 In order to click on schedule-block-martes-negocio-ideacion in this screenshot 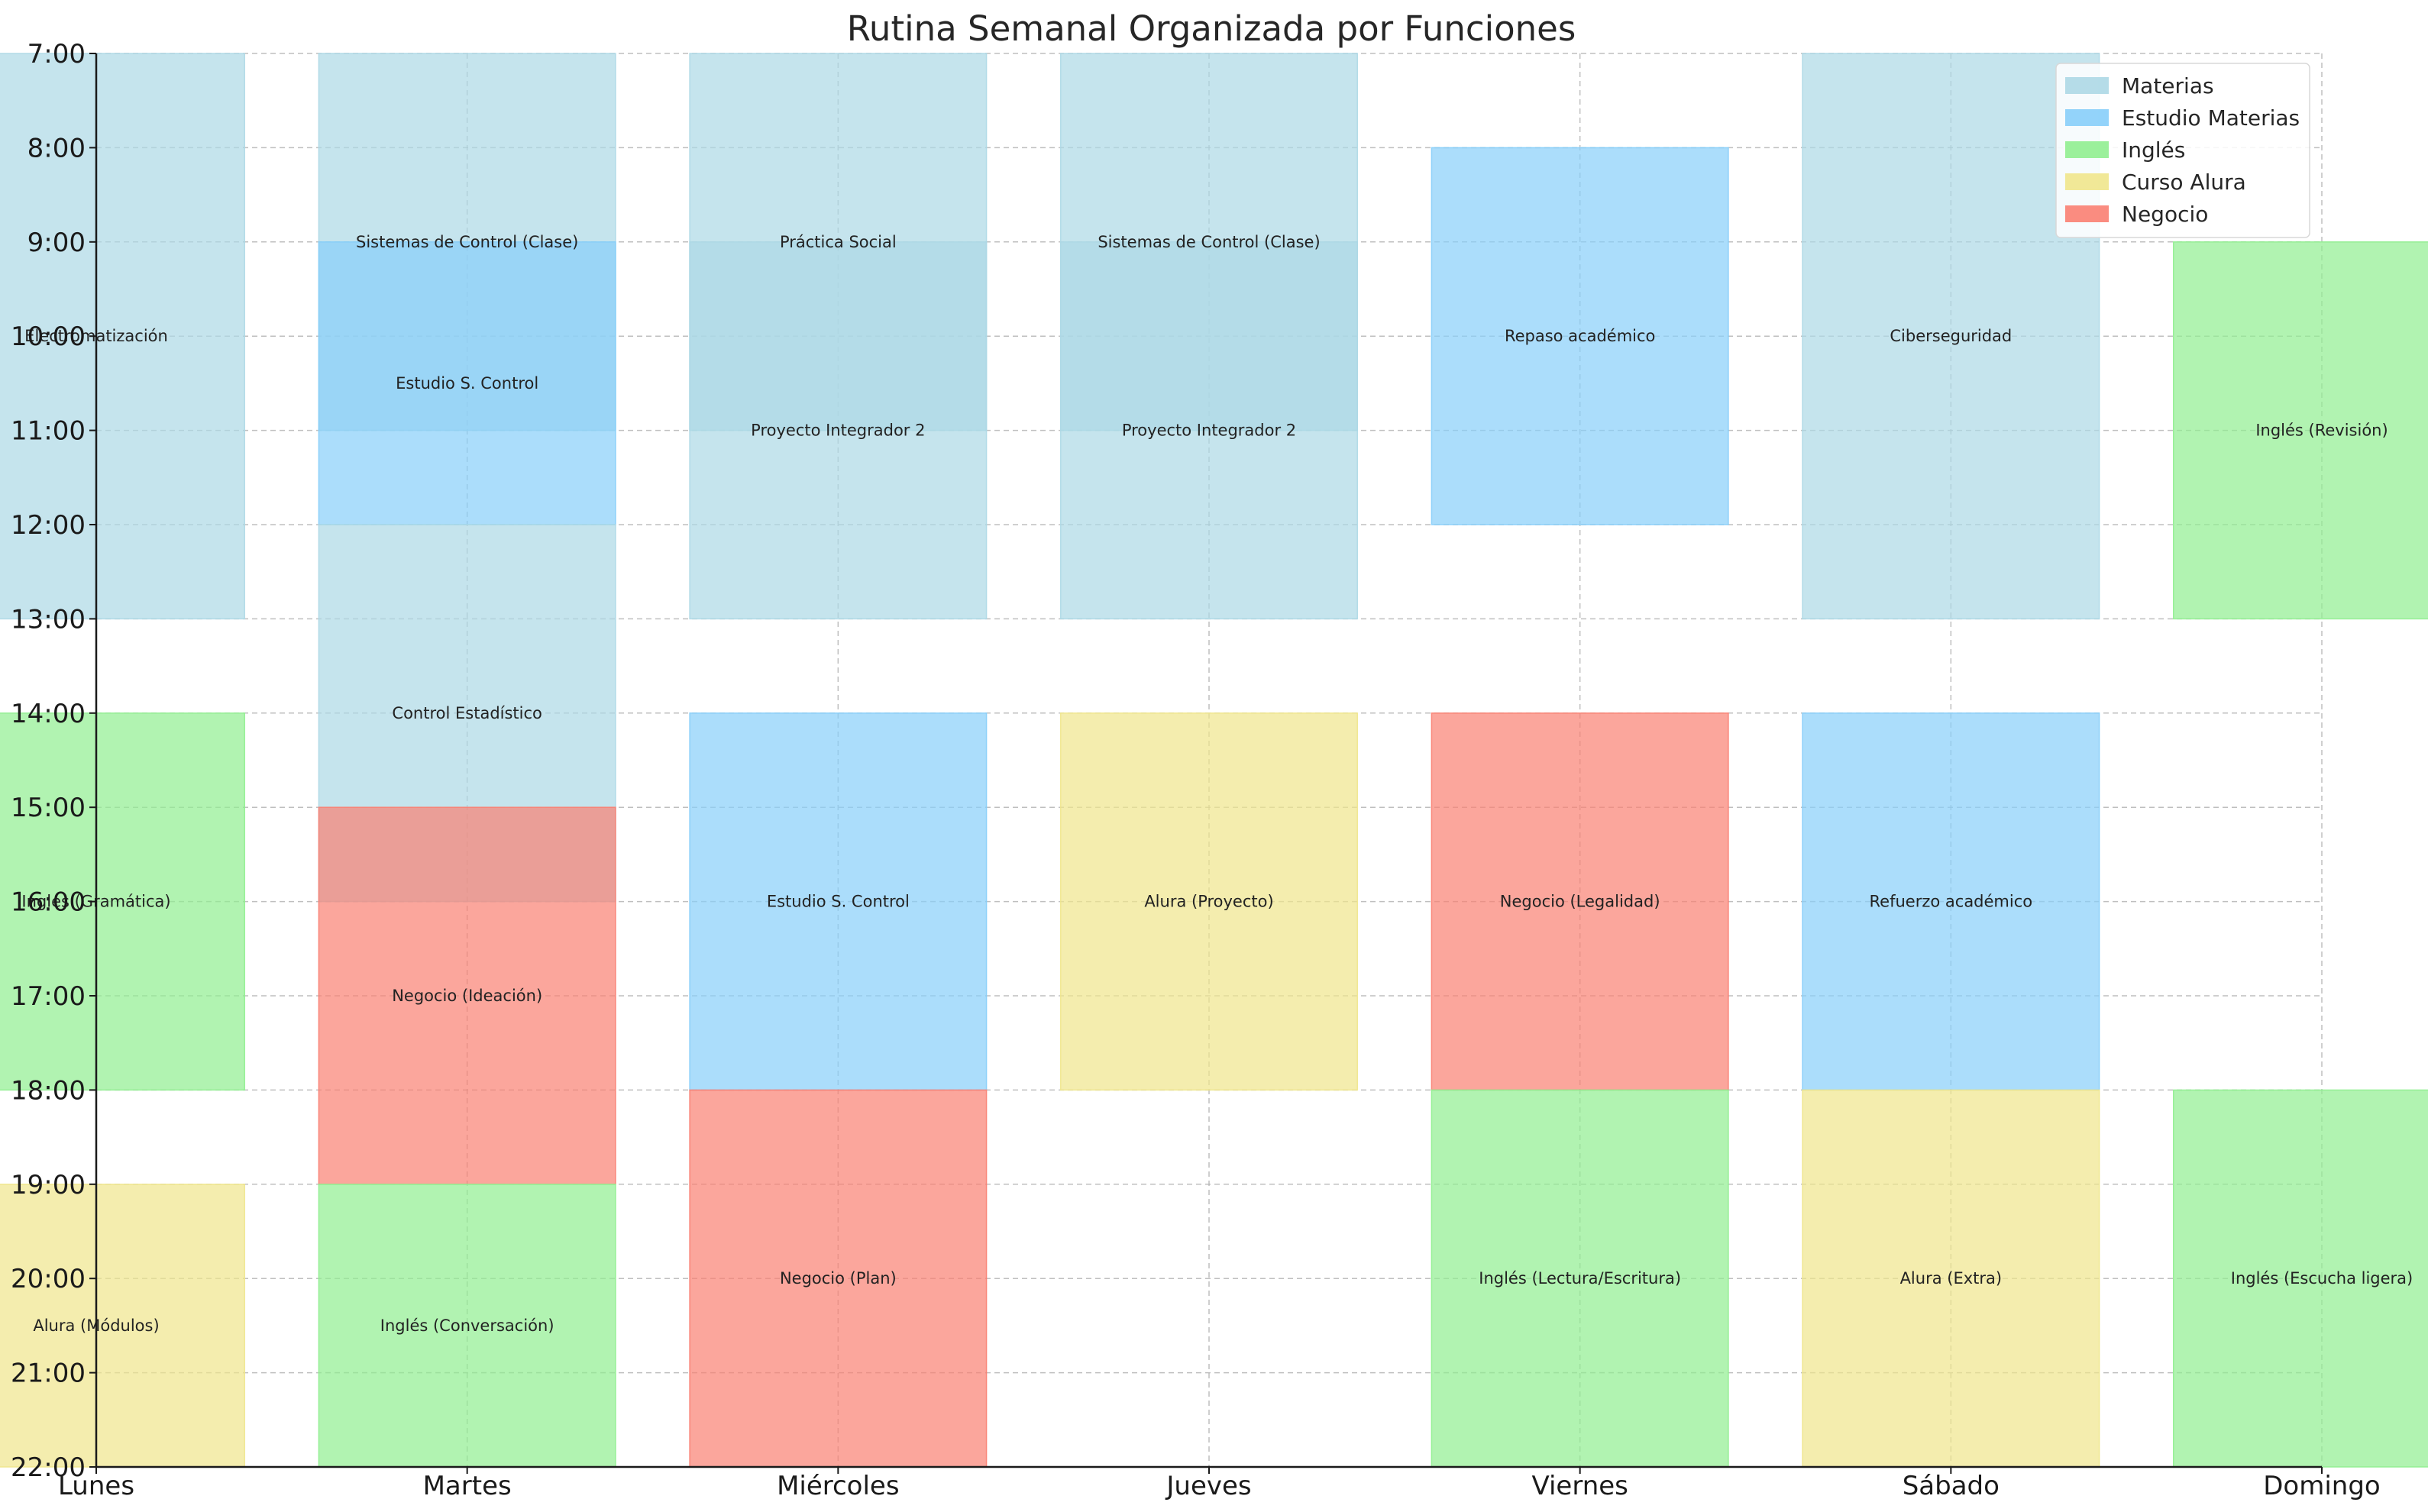, I will do `click(467, 995)`.